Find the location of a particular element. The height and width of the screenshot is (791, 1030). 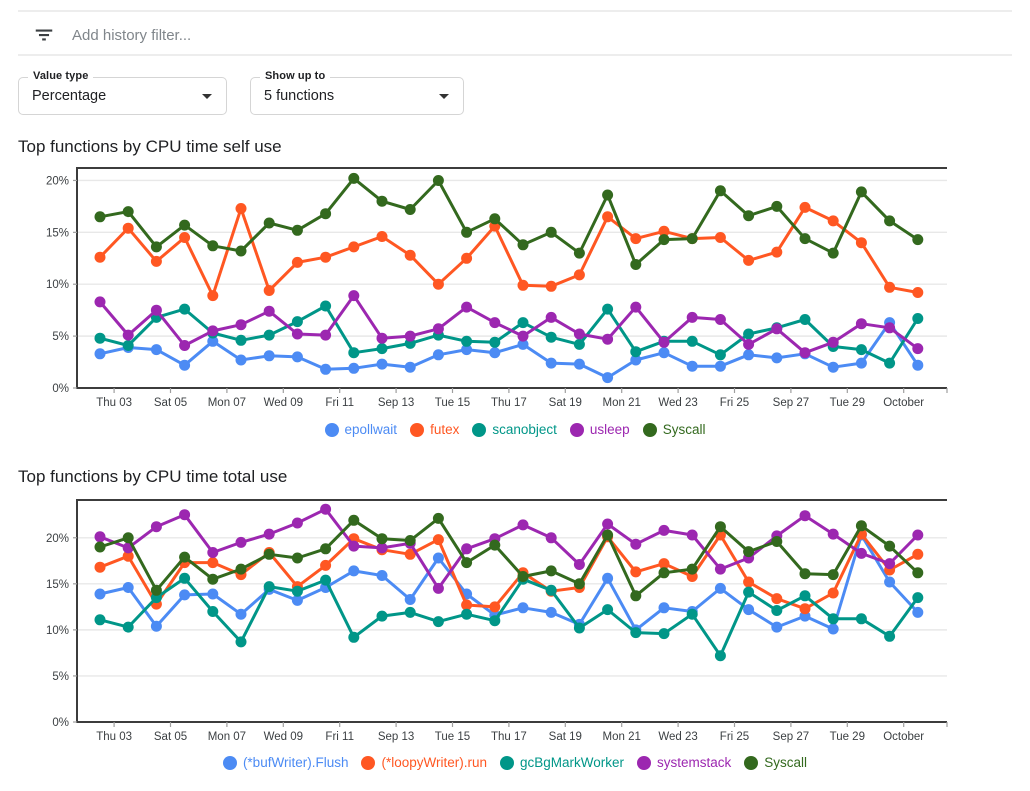

legend-item-futex: futex is located at coordinates (434, 429).